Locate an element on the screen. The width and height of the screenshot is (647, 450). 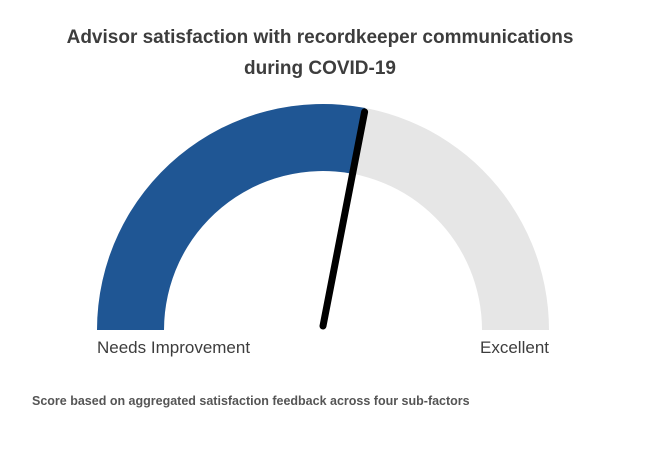
gauge-max-label: Excellent is located at coordinates (514, 347).